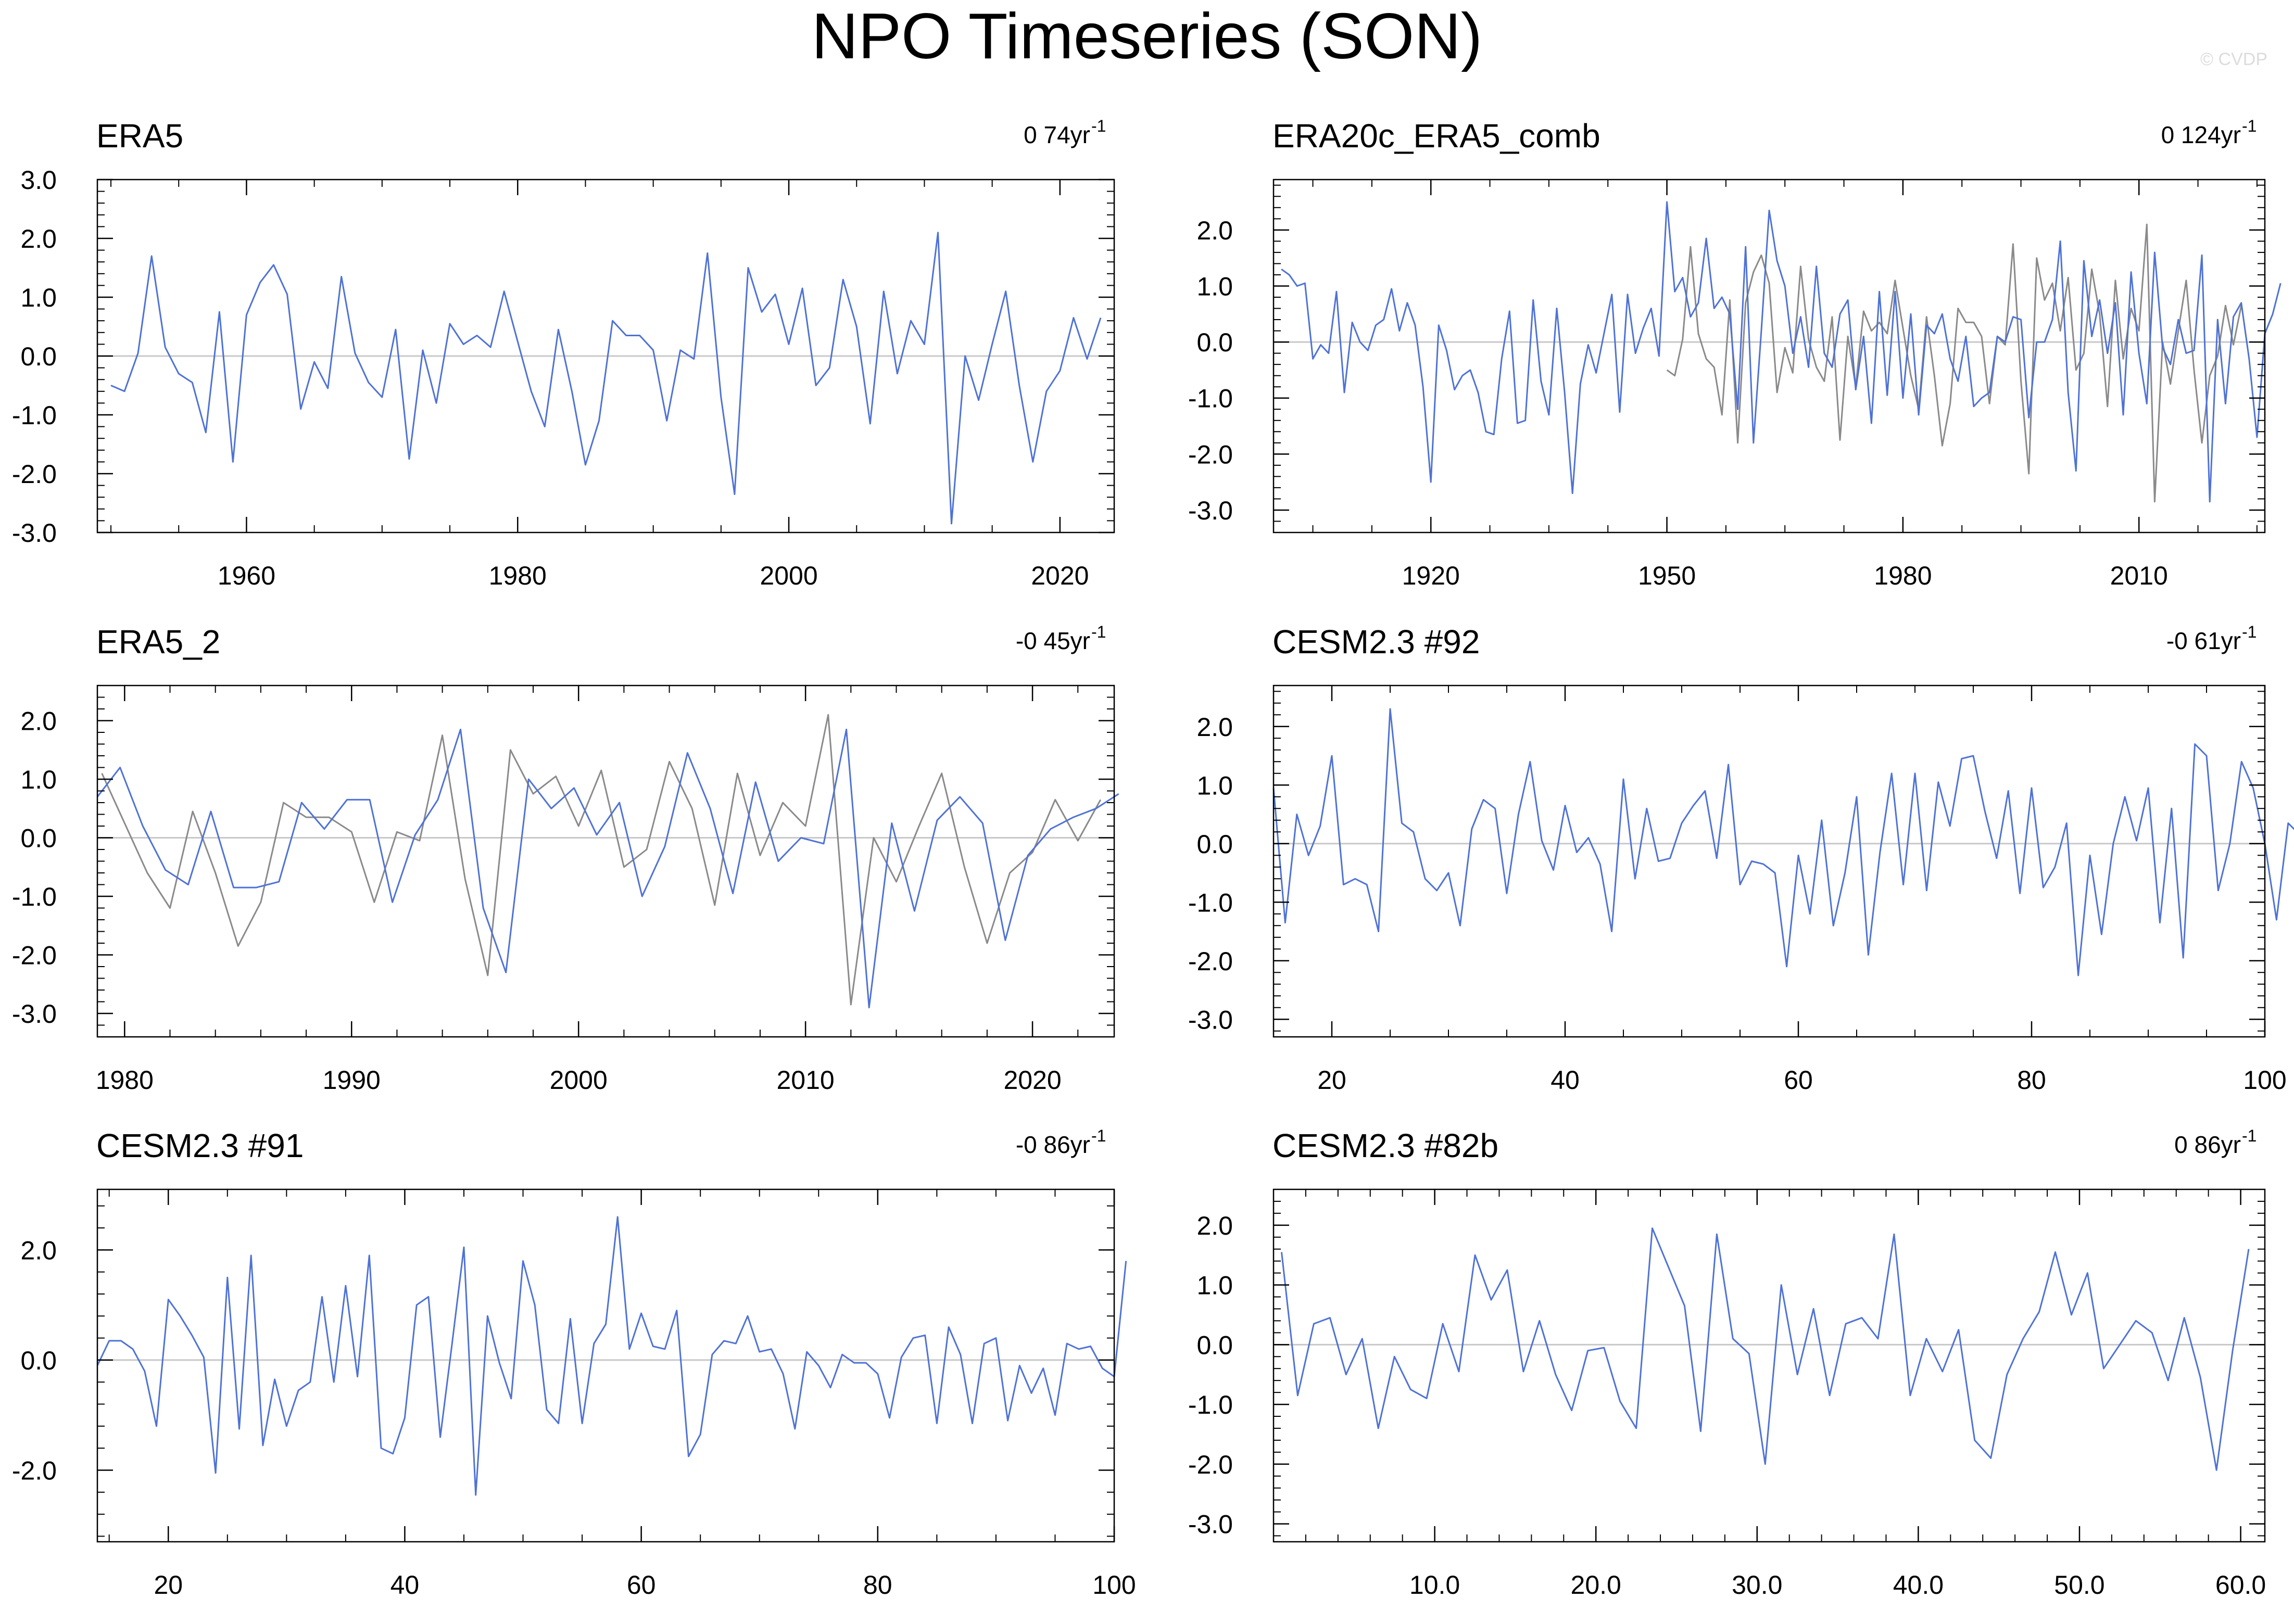 This screenshot has height=1624, width=2294. What do you see at coordinates (39, 181) in the screenshot?
I see `y-tick-label: 3.0` at bounding box center [39, 181].